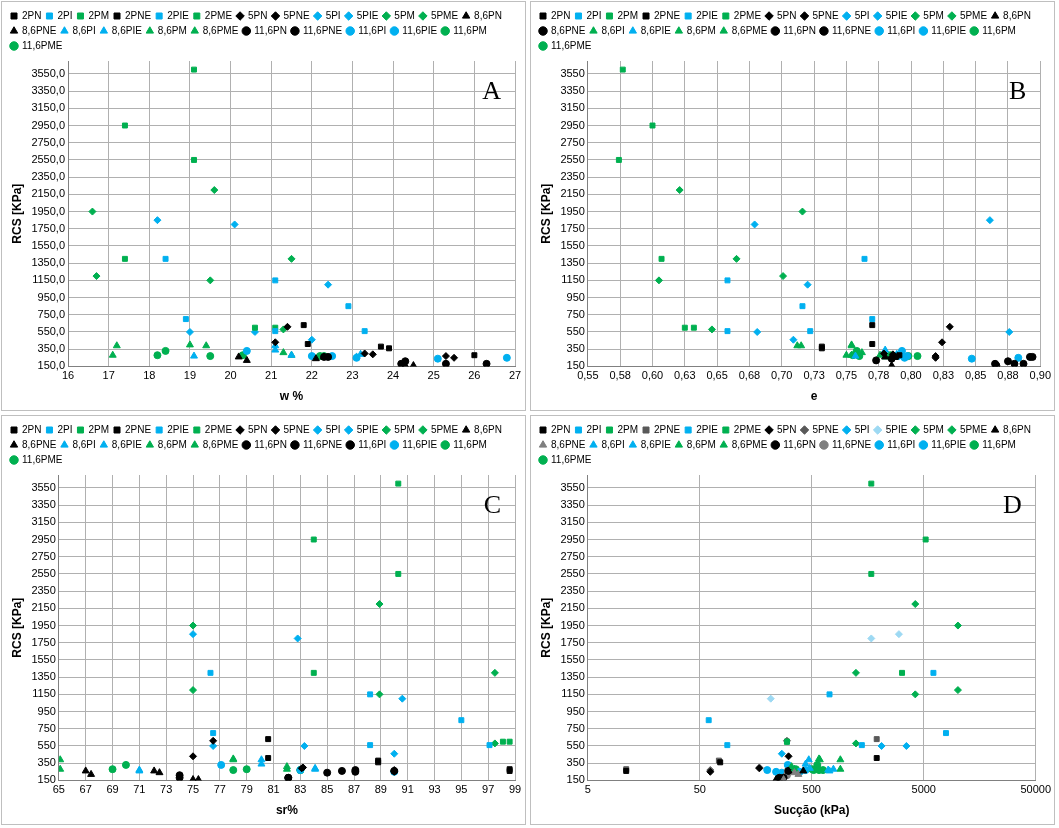 Image resolution: width=1059 pixels, height=828 pixels. I want to click on y-tick-label: 3350, so click(572, 90).